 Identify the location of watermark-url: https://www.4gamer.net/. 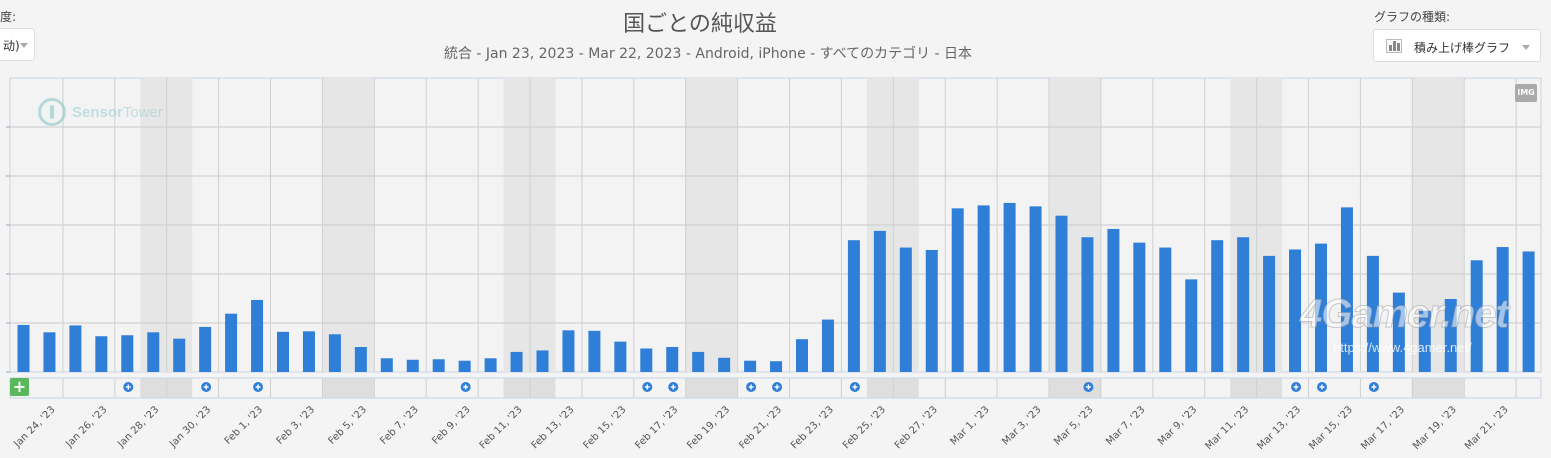
(1402, 347).